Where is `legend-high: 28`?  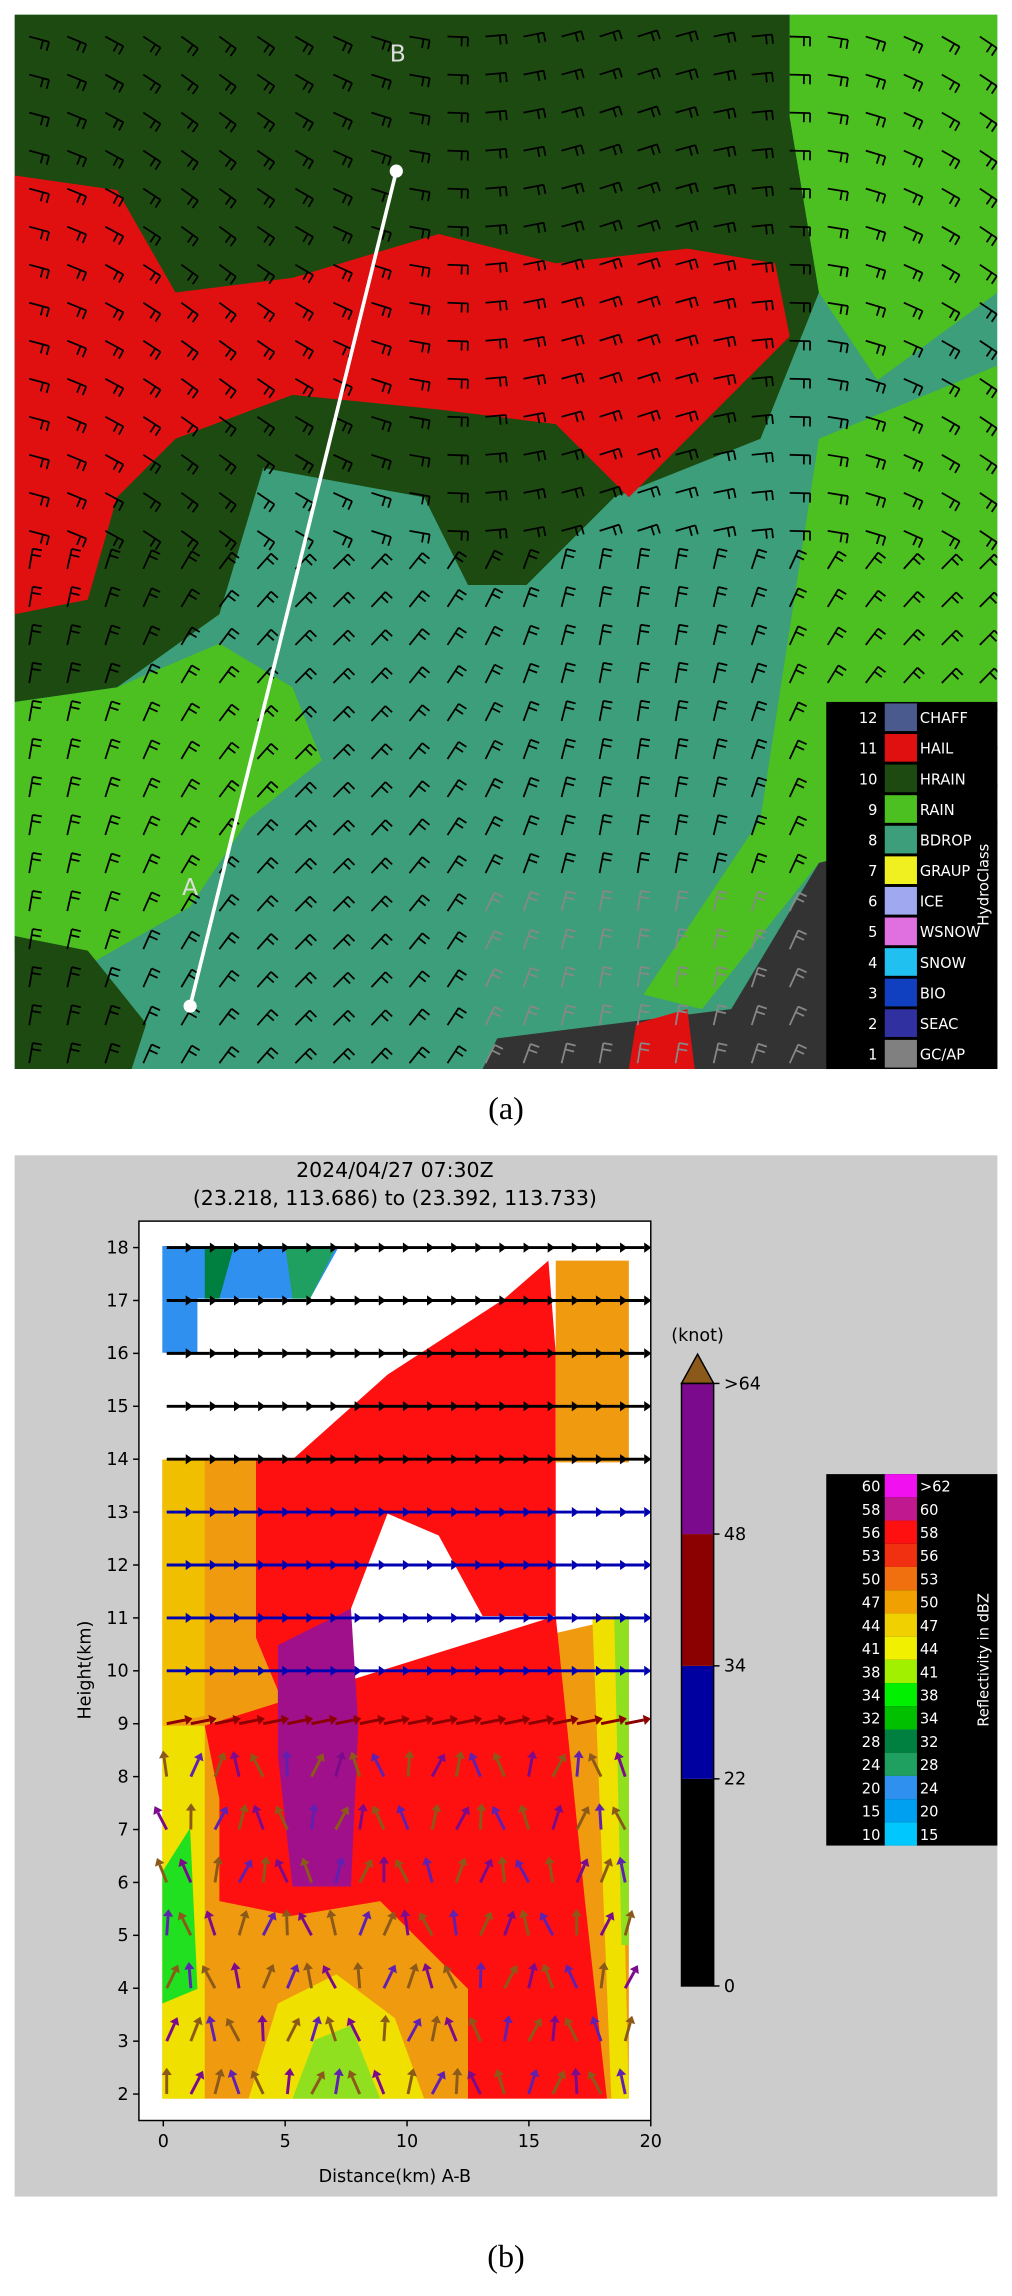
legend-high: 28 is located at coordinates (929, 1765).